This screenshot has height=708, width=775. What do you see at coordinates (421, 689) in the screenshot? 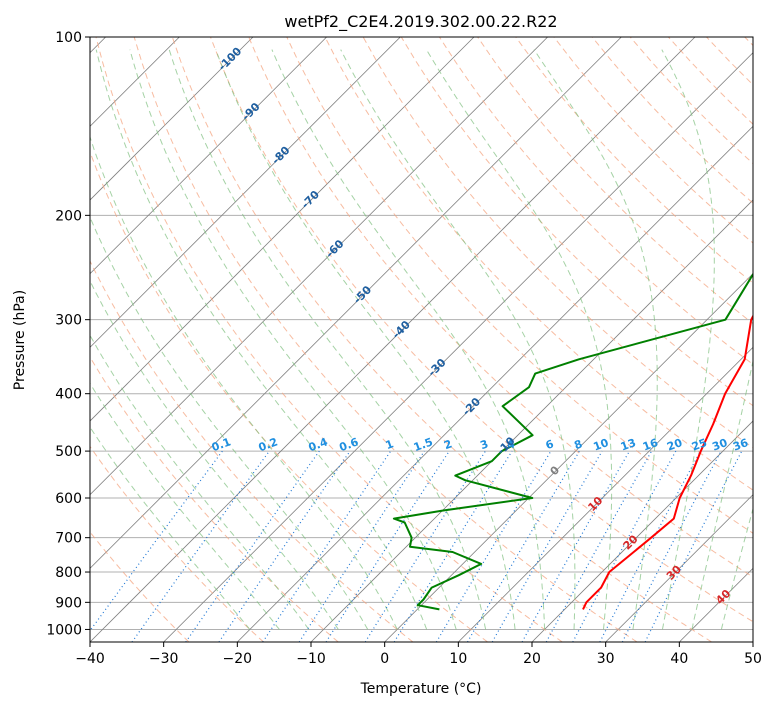
I see `x-axis-label: Temperature (°C)` at bounding box center [421, 689].